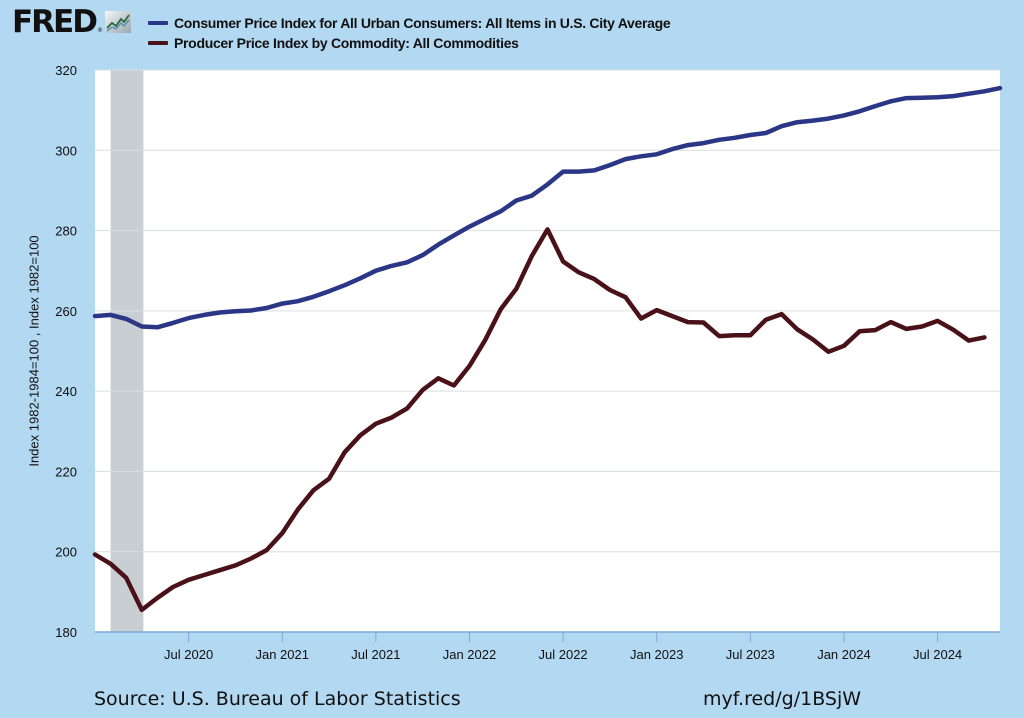 This screenshot has height=718, width=1024. I want to click on y-tick-label: 320, so click(66, 70).